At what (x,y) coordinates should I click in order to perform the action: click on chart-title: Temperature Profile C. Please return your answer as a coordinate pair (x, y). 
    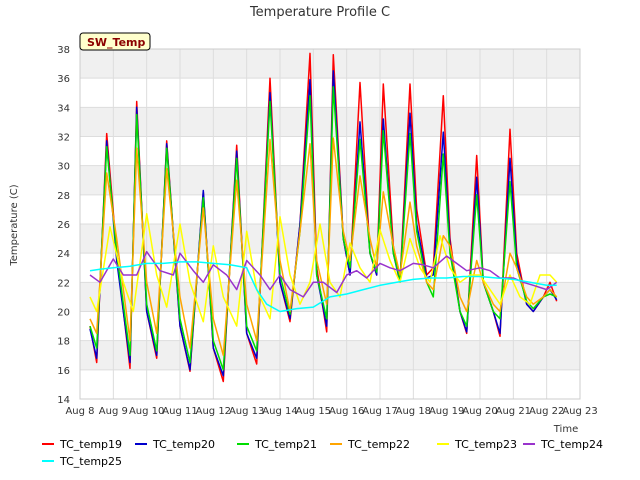
    Looking at the image, I should click on (319, 12).